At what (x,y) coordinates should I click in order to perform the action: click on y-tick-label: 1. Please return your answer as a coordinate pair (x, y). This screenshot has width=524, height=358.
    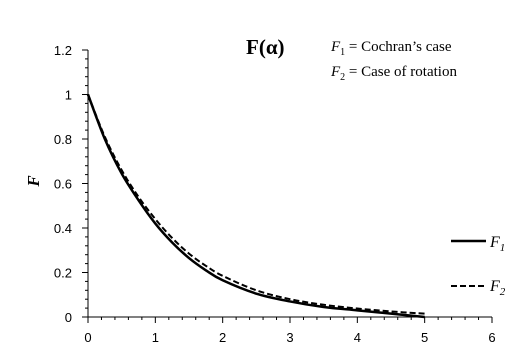
    Looking at the image, I should click on (68, 95).